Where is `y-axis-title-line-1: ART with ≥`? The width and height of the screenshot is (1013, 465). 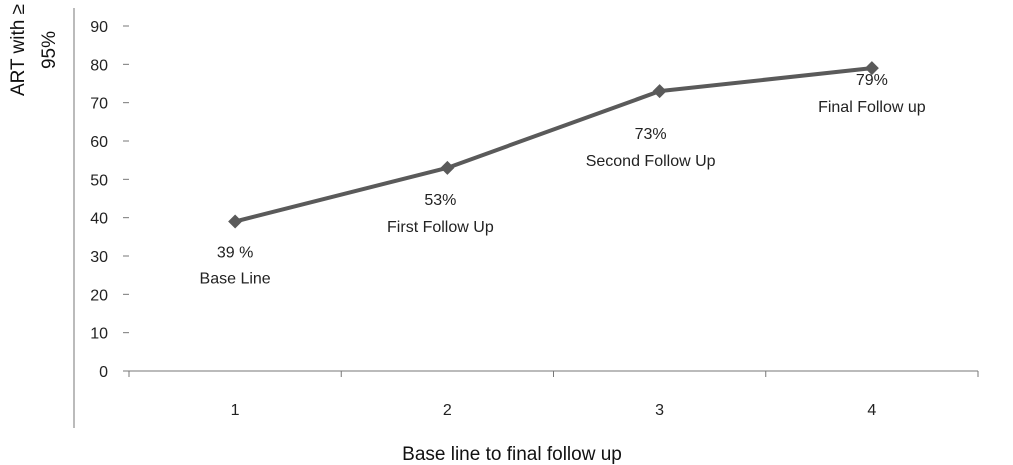 y-axis-title-line-1: ART with ≥ is located at coordinates (18, 50).